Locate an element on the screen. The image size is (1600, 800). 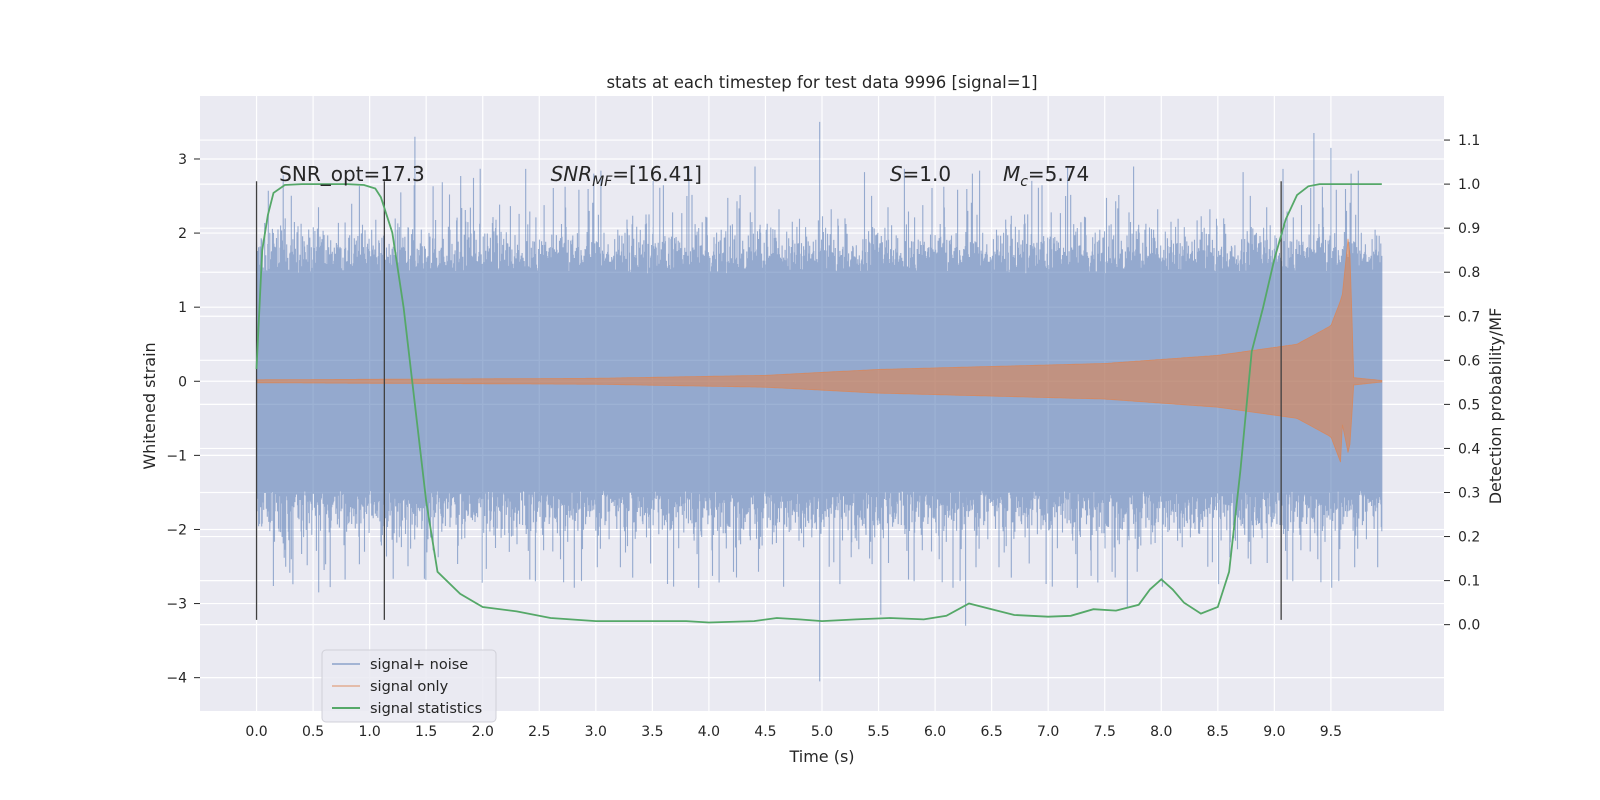
annotations: SNR_opt=17.3 SNRMF=[16.41] S=1.0 Mc=5.74 is located at coordinates (684, 176).